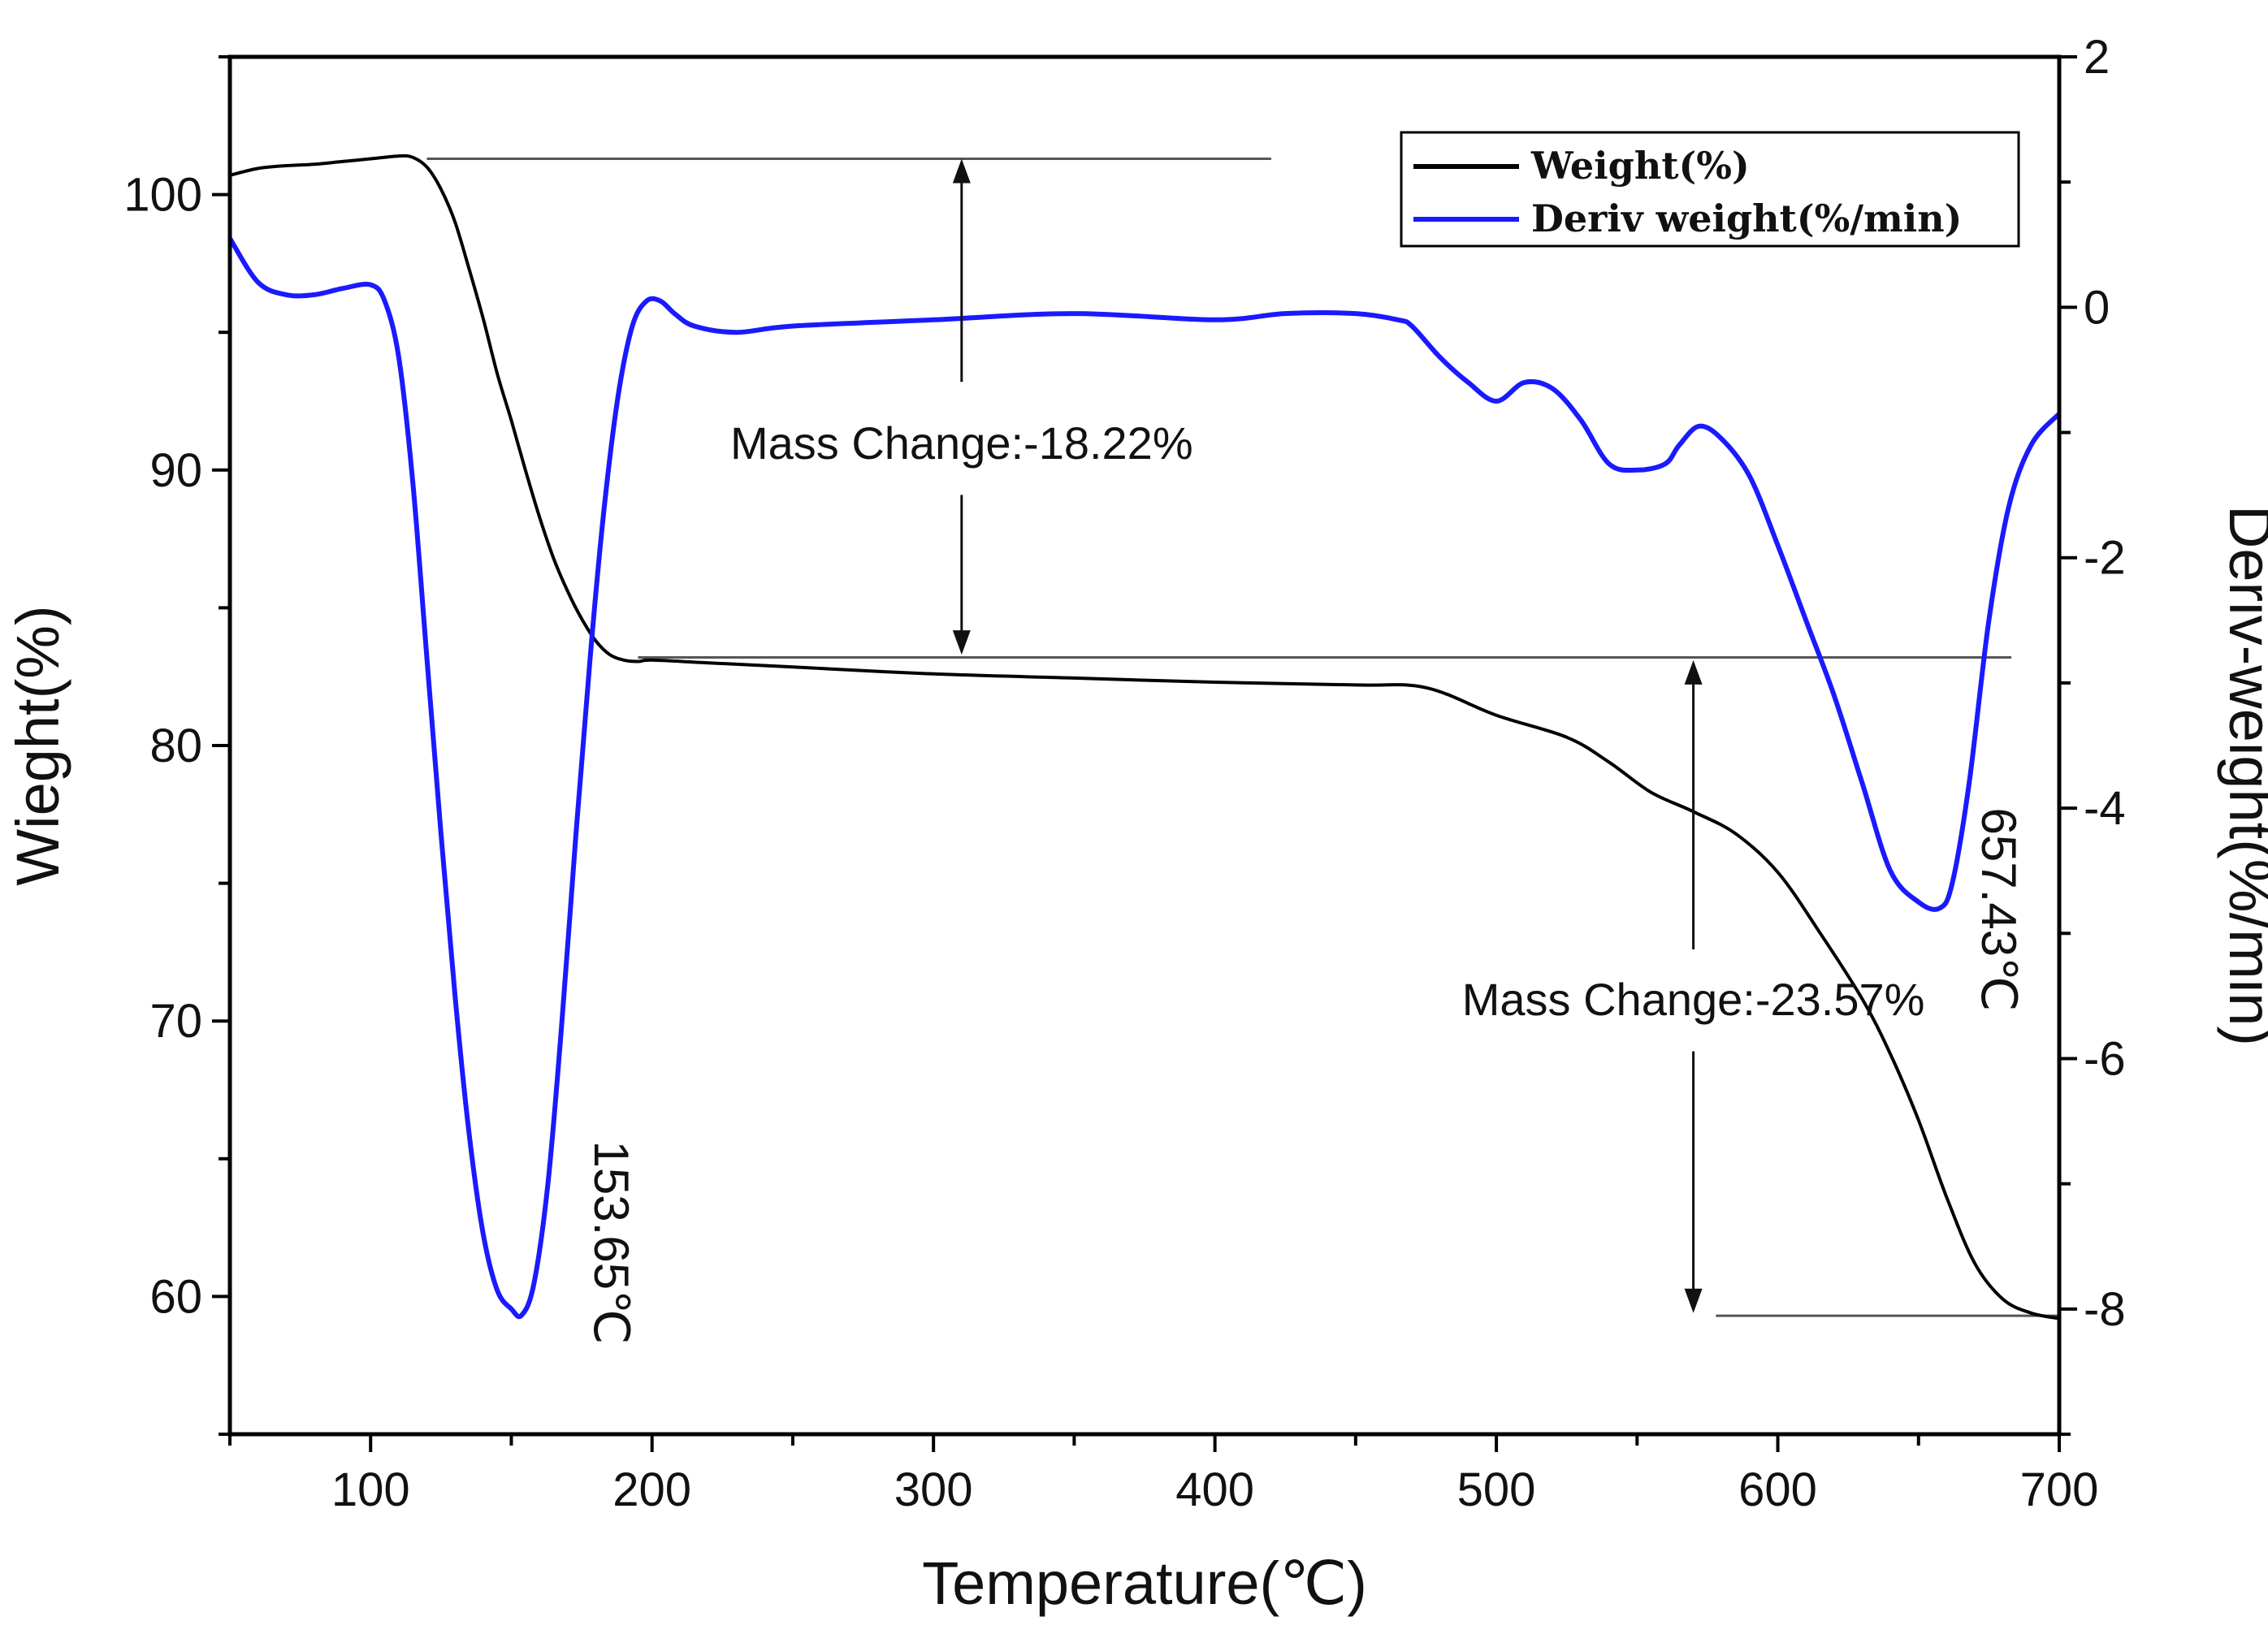 The height and width of the screenshot is (1634, 2268). What do you see at coordinates (176, 1021) in the screenshot?
I see `y-tick-label-70: 70` at bounding box center [176, 1021].